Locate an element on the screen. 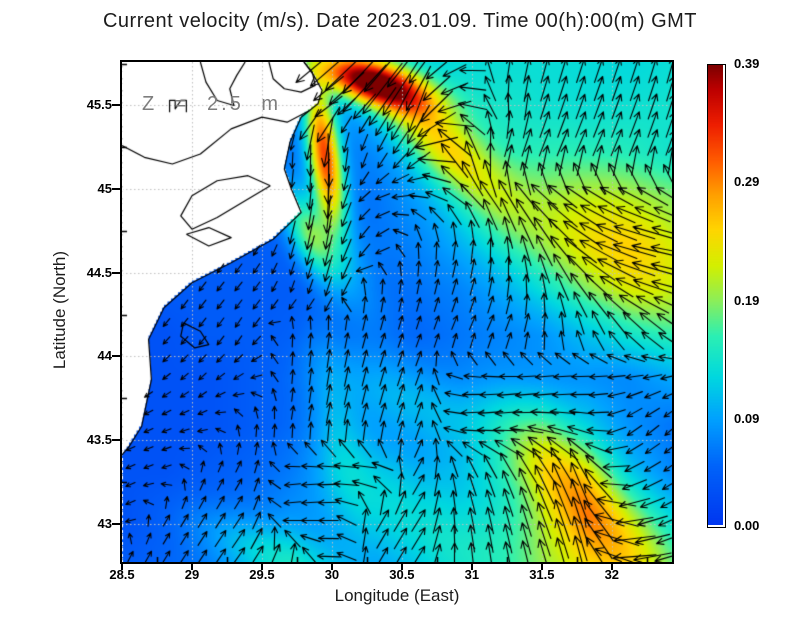  x-tick-label: 28.5 is located at coordinates (122, 574).